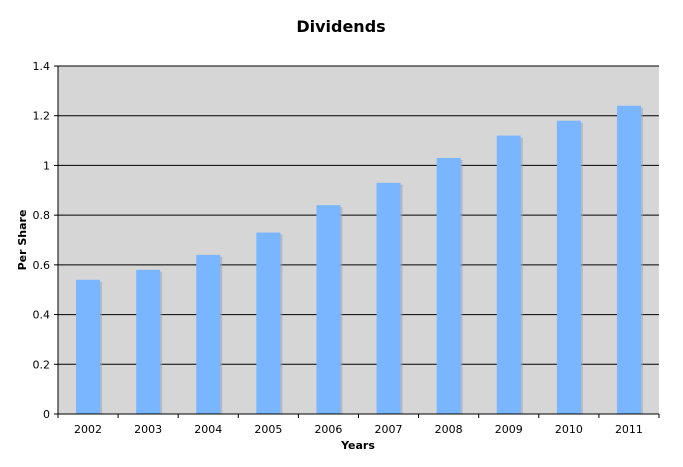 This screenshot has height=467, width=683. Describe the element at coordinates (448, 285) in the screenshot. I see `bar-2008` at that location.